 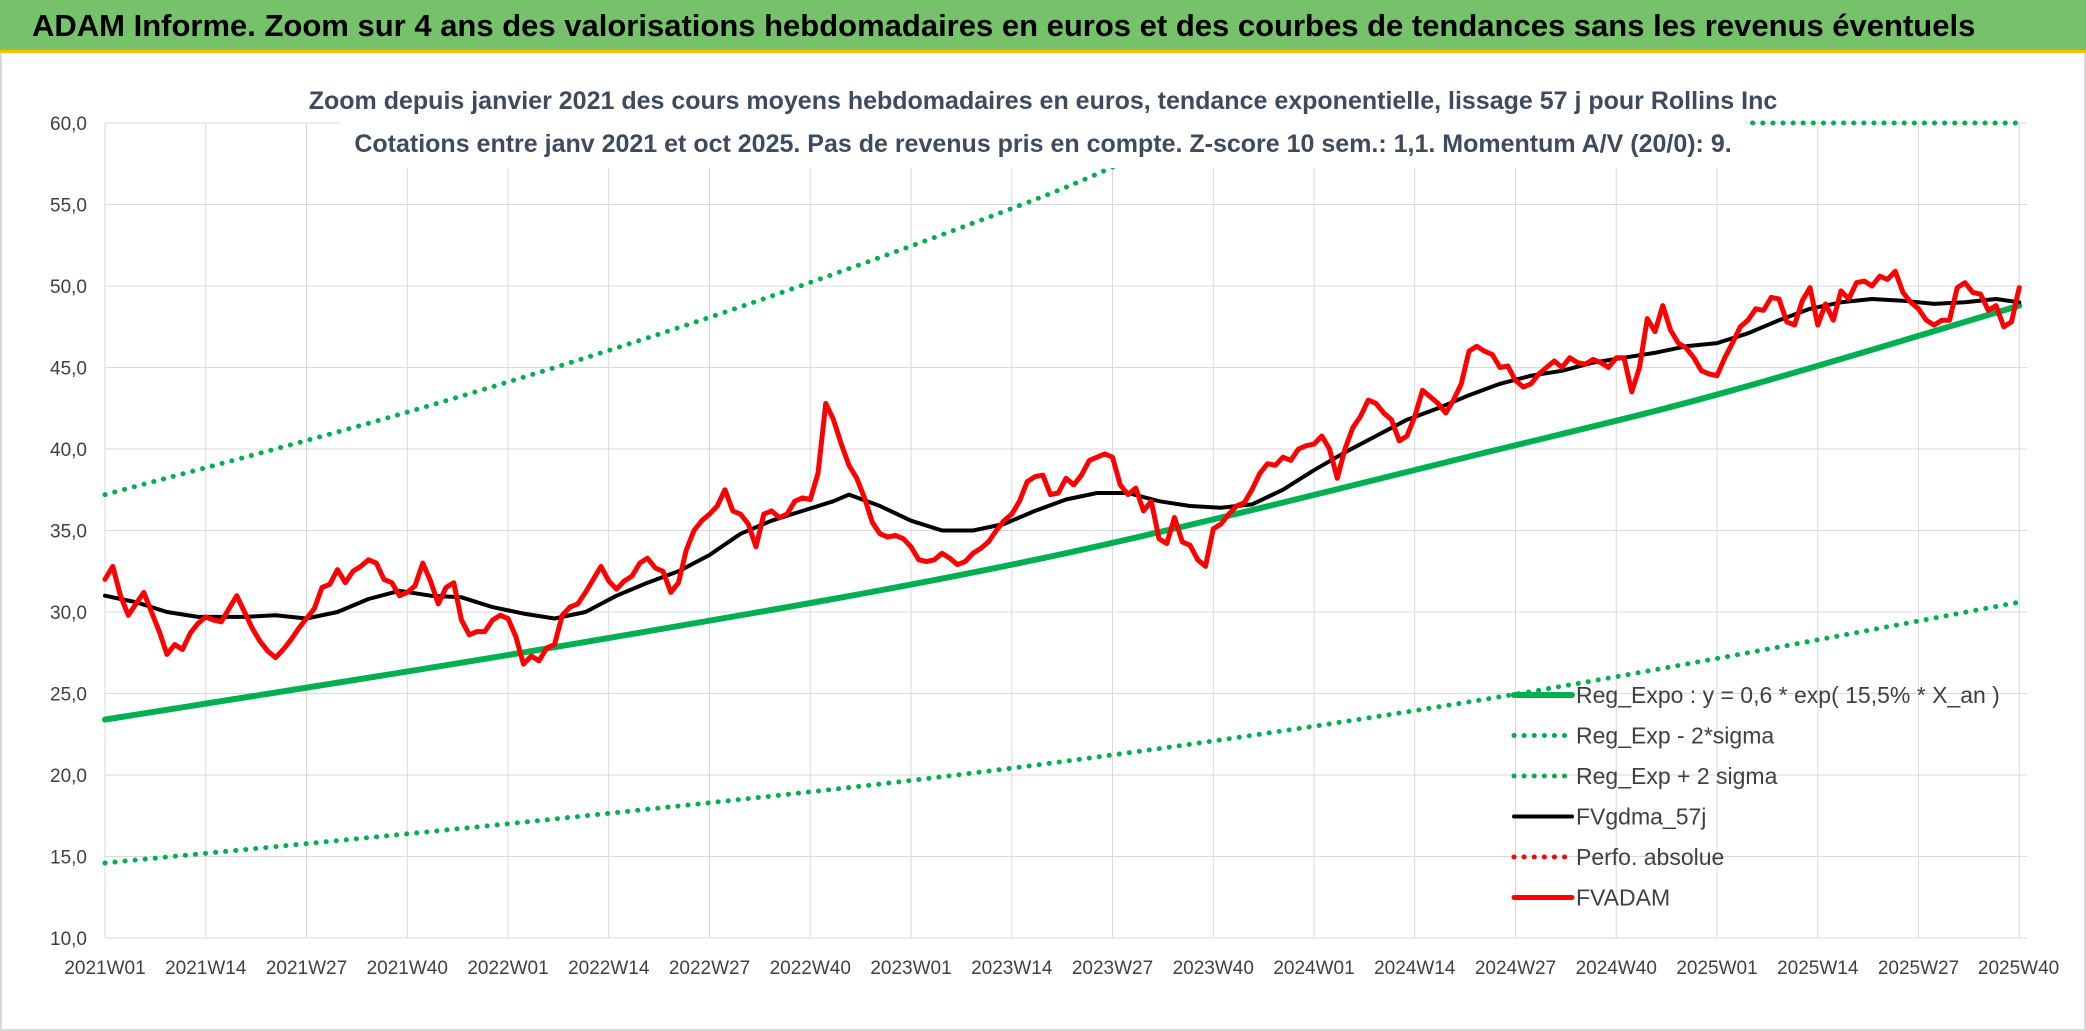 What do you see at coordinates (68, 939) in the screenshot?
I see `y-tick-label: 10,0` at bounding box center [68, 939].